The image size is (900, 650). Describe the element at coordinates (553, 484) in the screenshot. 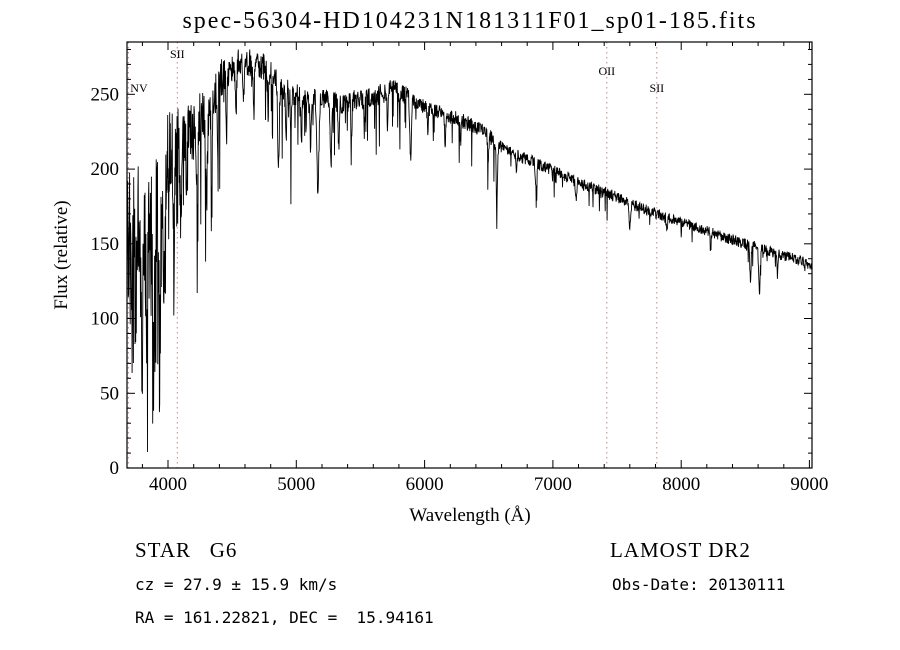

I see `x-tick-label: 7000` at that location.